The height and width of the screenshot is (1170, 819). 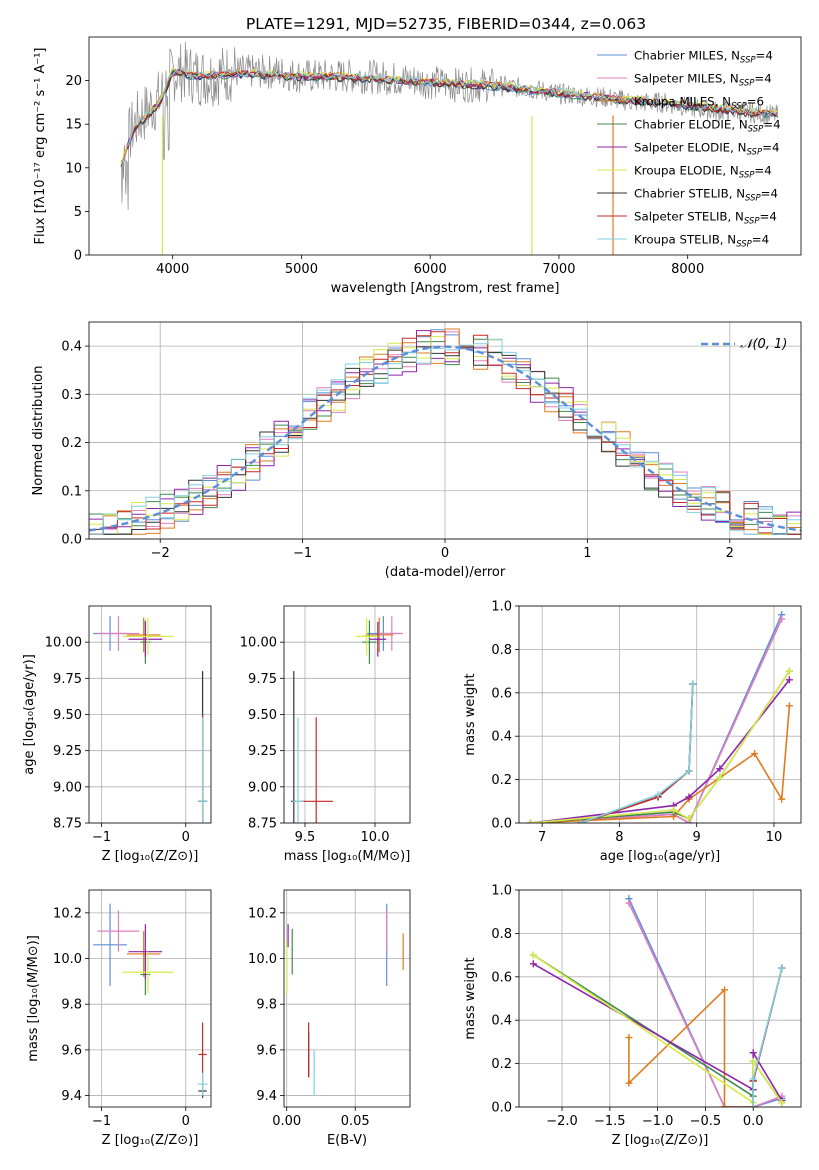 What do you see at coordinates (501, 607) in the screenshot?
I see `y-tick-label: 1.0` at bounding box center [501, 607].